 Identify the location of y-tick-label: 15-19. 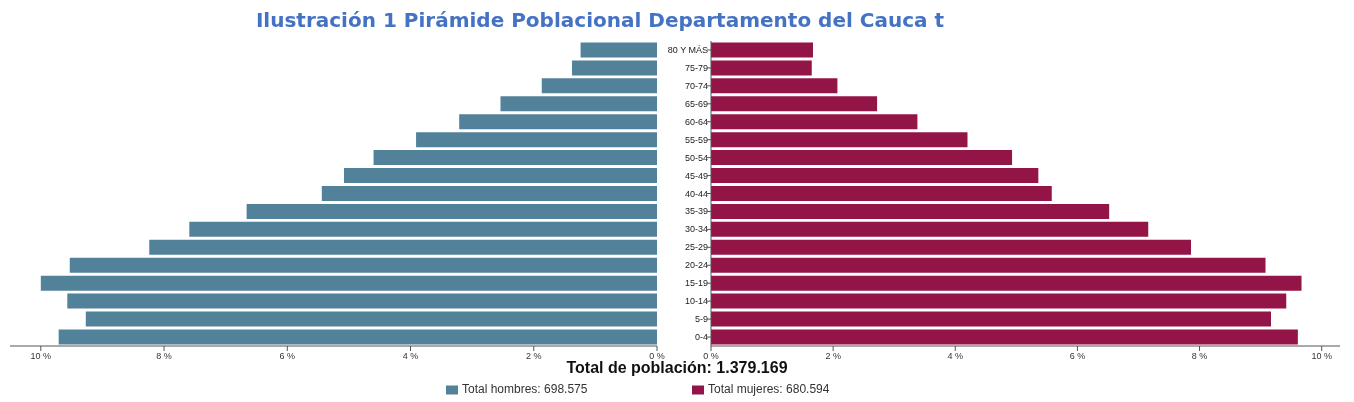
(696, 283).